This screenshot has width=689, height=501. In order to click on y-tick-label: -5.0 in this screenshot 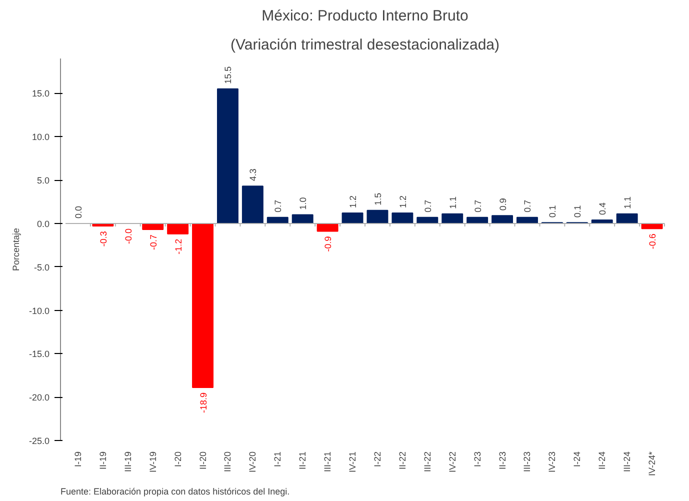, I will do `click(42, 267)`.